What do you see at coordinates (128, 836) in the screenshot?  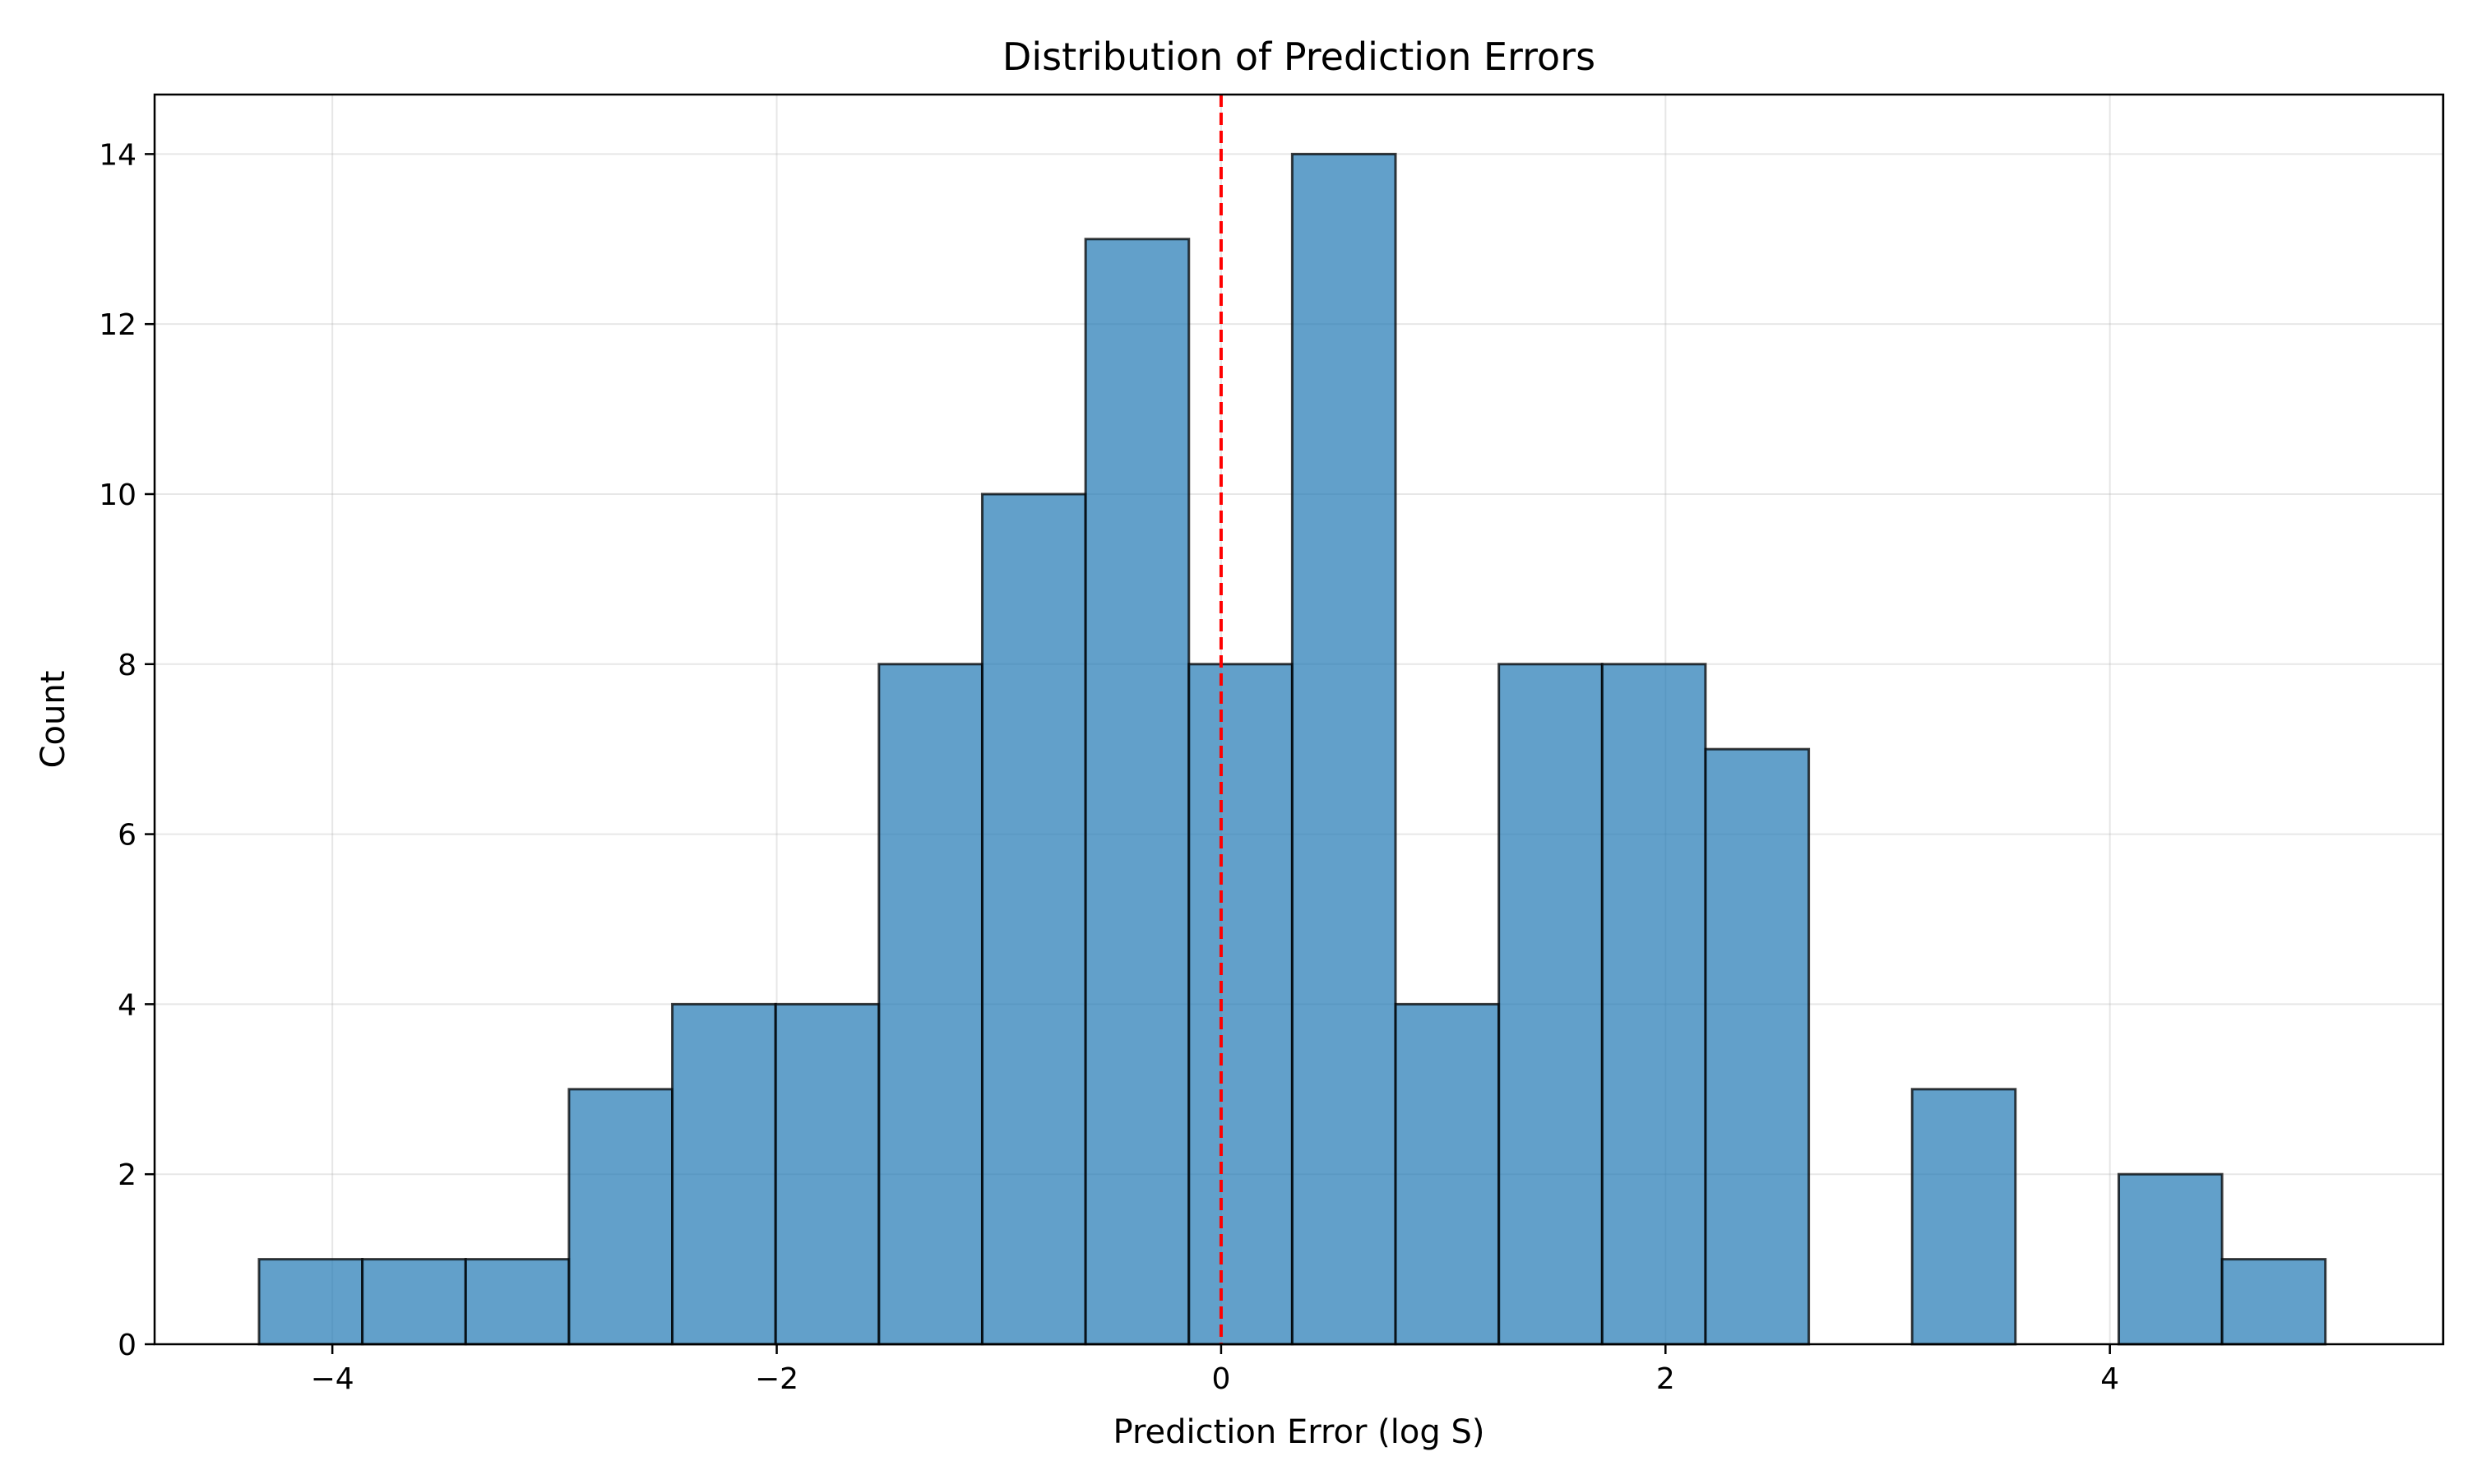 I see `y-tick-label: 6` at bounding box center [128, 836].